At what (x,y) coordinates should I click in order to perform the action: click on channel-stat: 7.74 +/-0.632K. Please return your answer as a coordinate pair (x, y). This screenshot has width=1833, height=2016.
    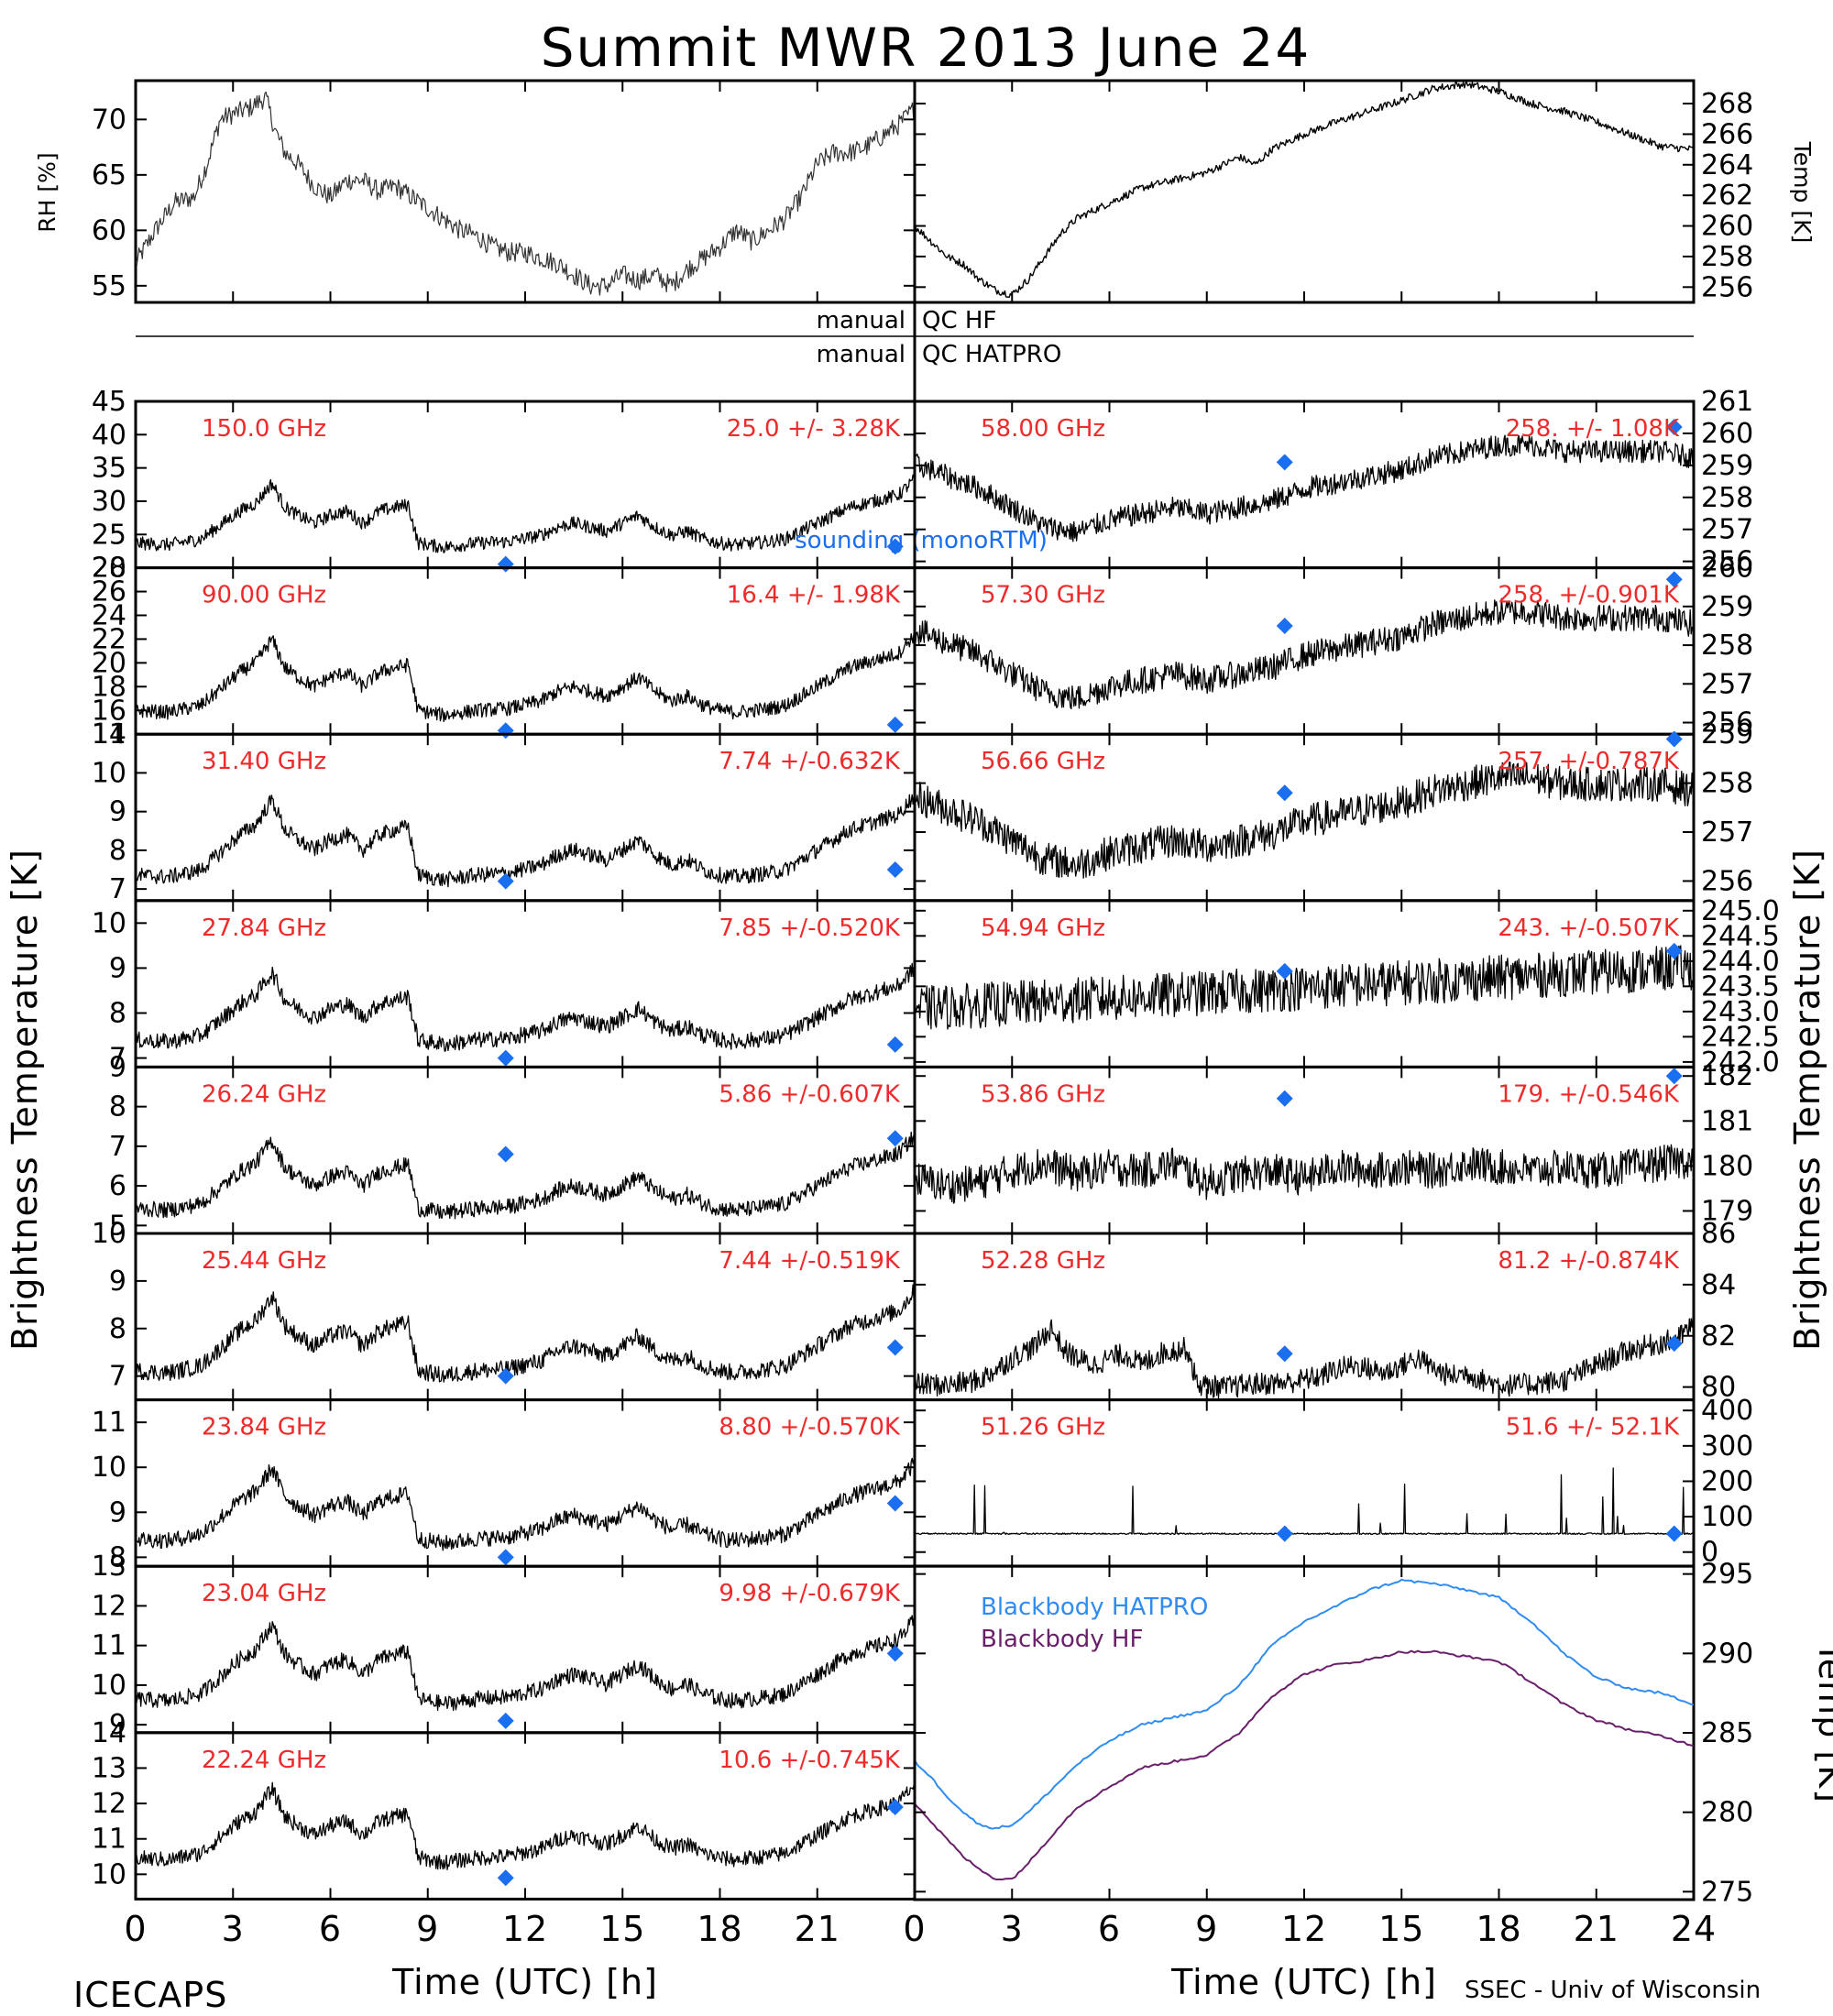
    Looking at the image, I should click on (810, 761).